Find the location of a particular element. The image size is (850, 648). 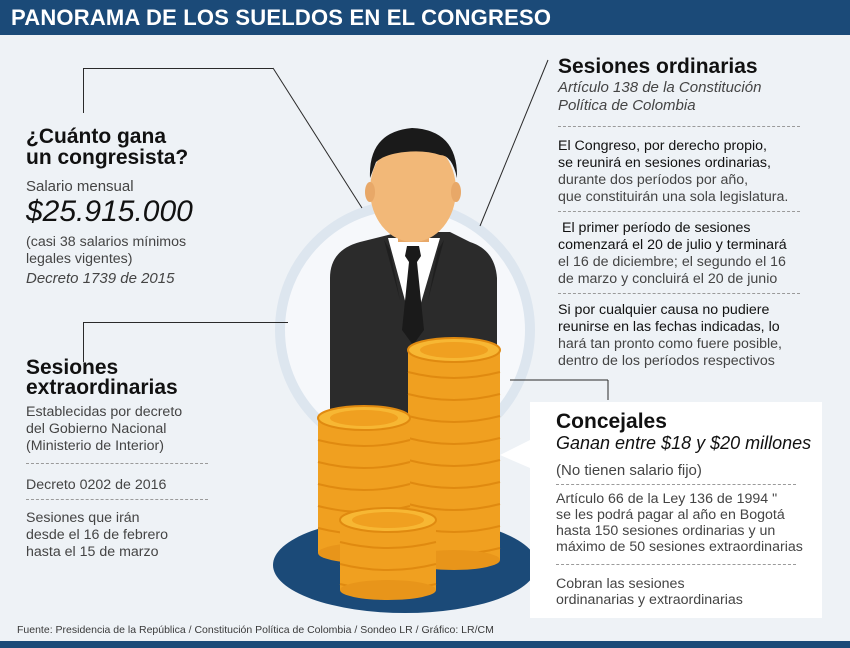

ordinary-paragraph2-line3: el 16 de diciembre; el segundo el 16 is located at coordinates (672, 262).